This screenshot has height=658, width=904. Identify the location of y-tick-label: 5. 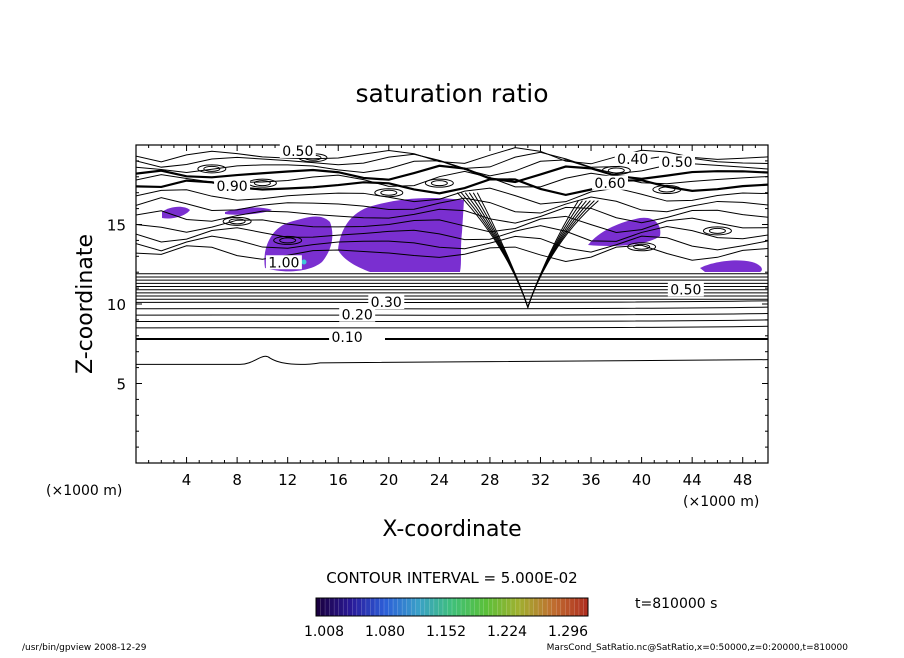
(121, 385).